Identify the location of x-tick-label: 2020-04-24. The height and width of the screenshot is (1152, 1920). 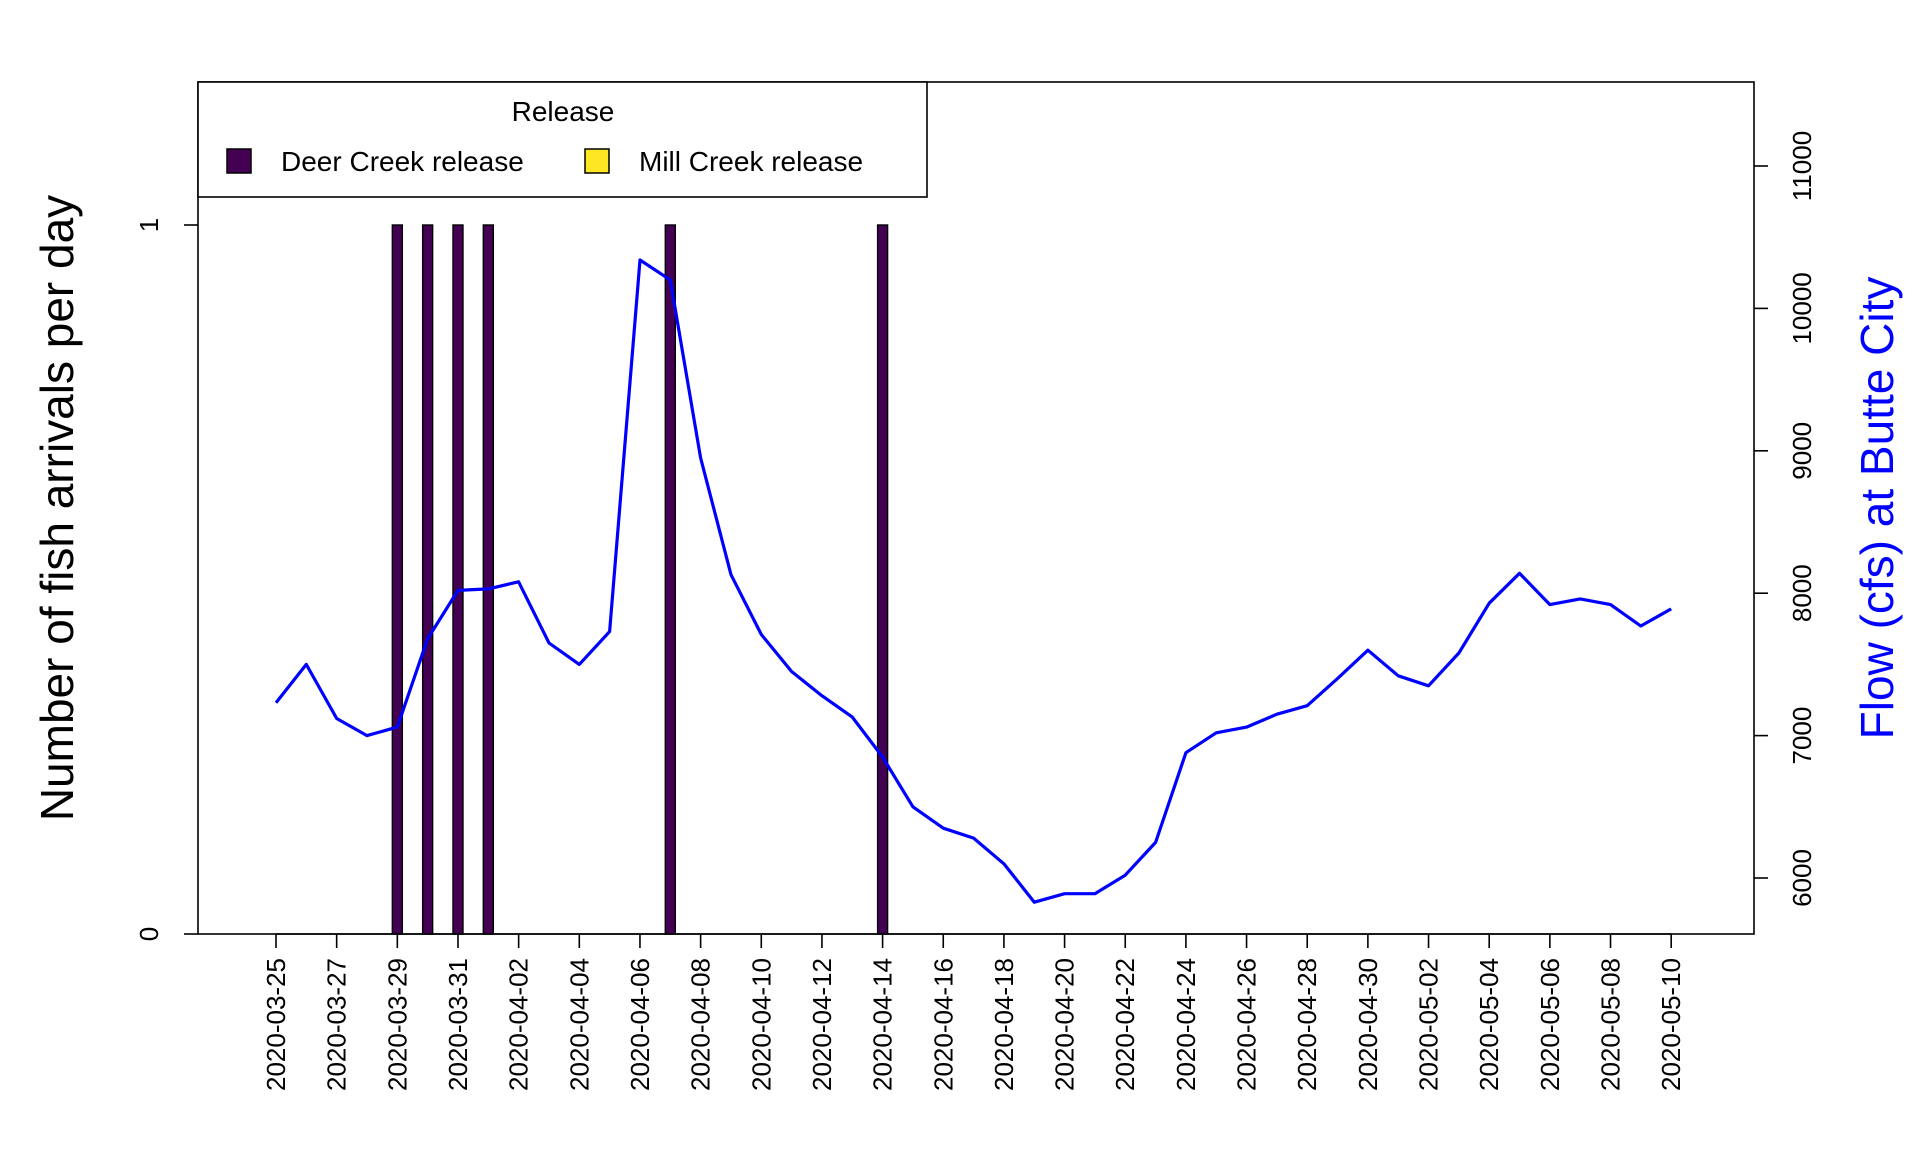
(1186, 1024).